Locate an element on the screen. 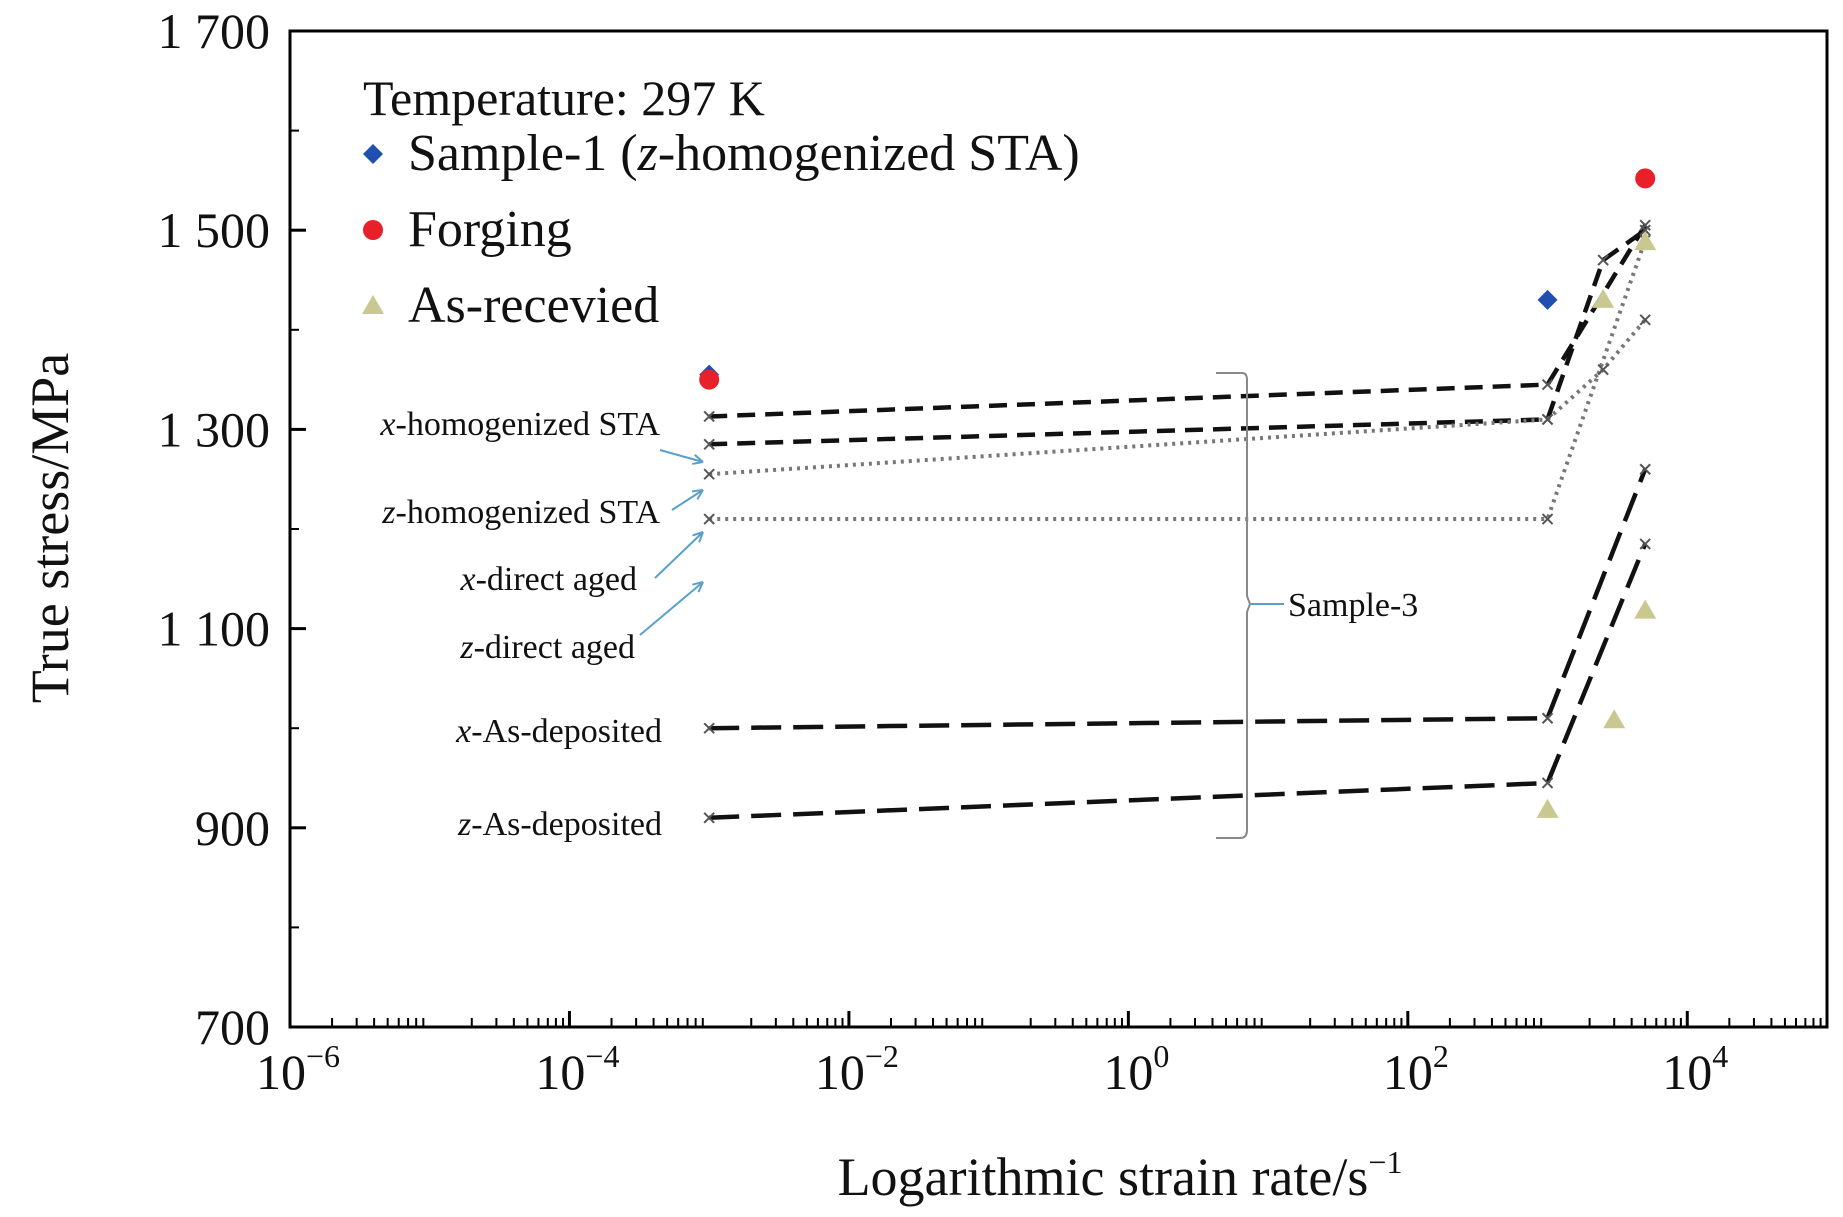  y-axis-title: True stress/MPa is located at coordinates (50, 528).